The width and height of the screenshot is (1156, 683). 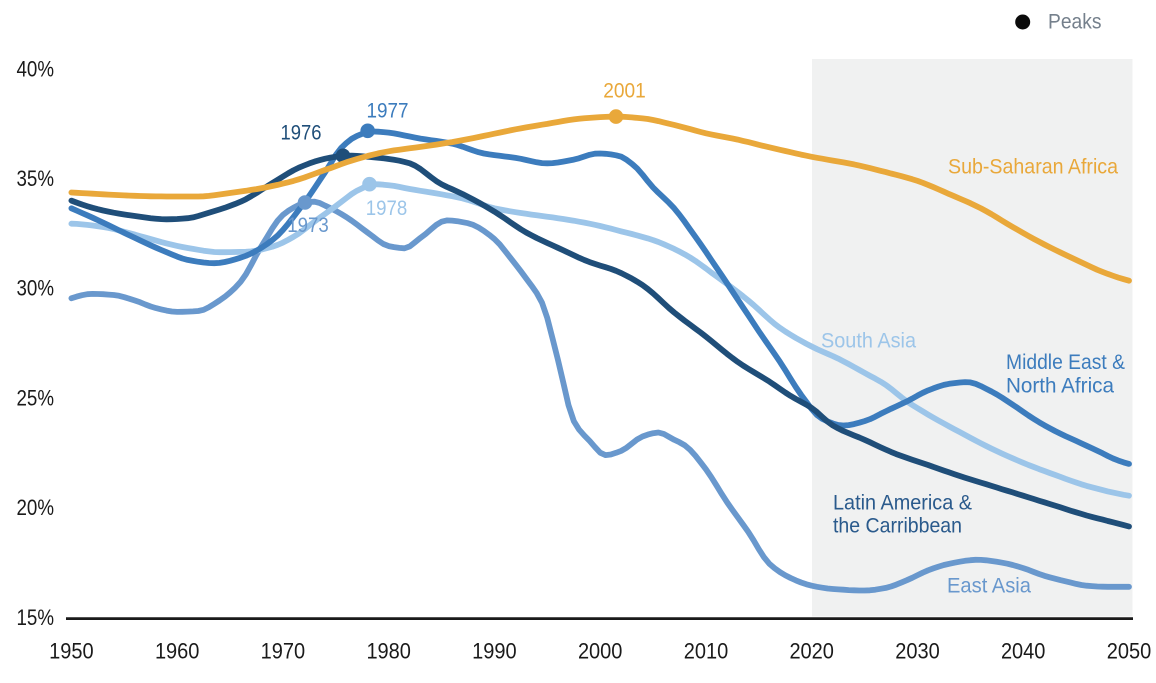 I want to click on svg-text: 1980, so click(x=388, y=651).